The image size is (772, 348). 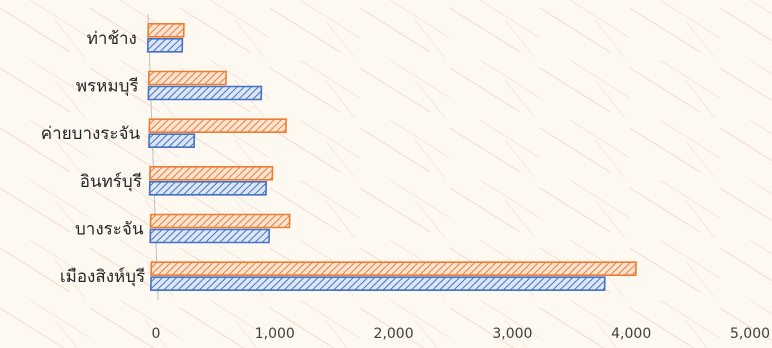 What do you see at coordinates (109, 230) in the screenshot?
I see `category-label: บางระจัน` at bounding box center [109, 230].